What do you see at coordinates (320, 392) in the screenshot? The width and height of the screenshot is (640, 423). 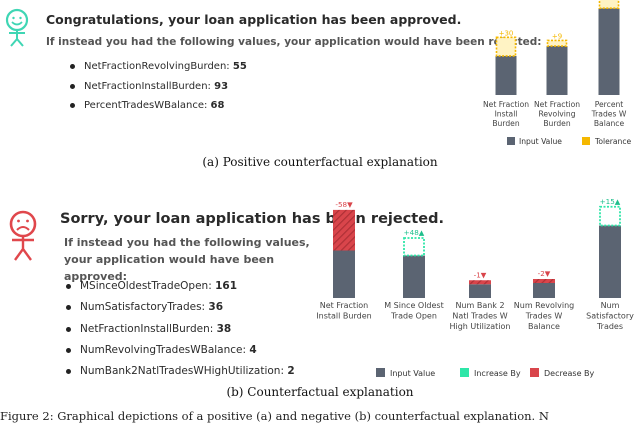 I see `caption-b: (b) Counterfactual explanation` at bounding box center [320, 392].